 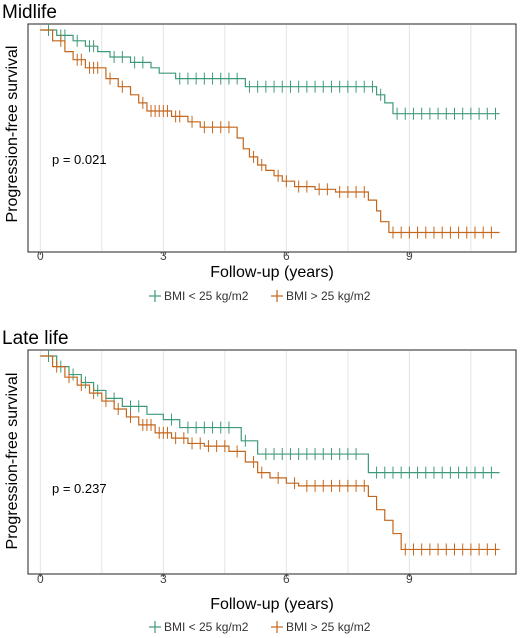 I want to click on p-value-annotation: p = 0.021, so click(x=79, y=159).